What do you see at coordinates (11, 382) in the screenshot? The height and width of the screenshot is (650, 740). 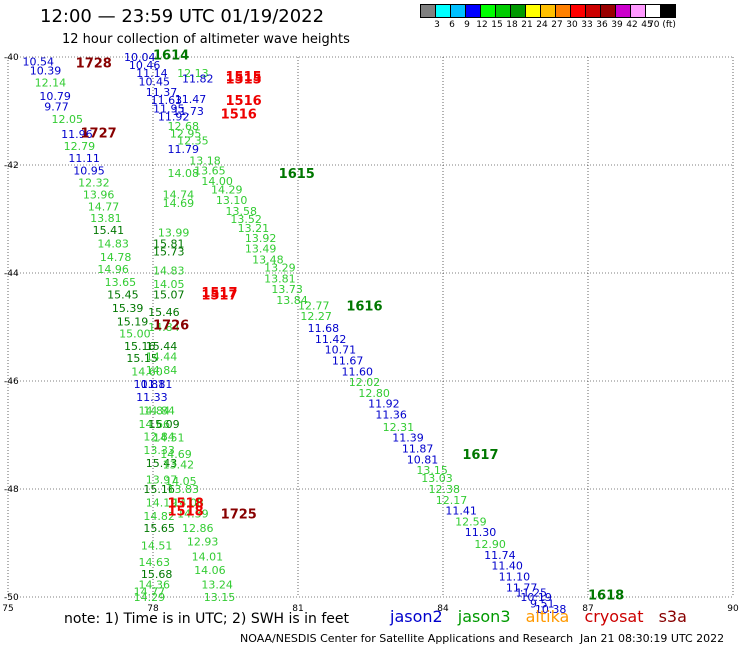 I see `y-tick-label: -46` at bounding box center [11, 382].